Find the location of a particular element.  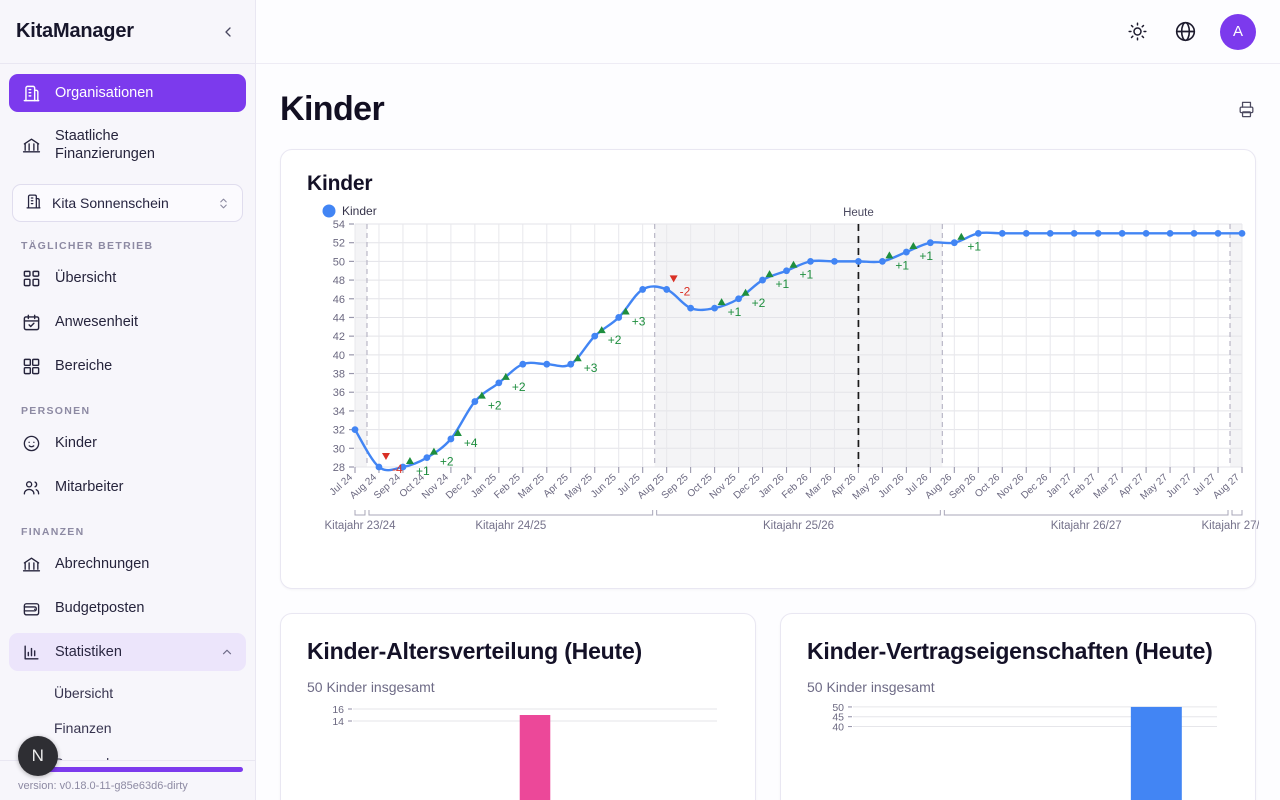

svg-text: 44 is located at coordinates (339, 318).